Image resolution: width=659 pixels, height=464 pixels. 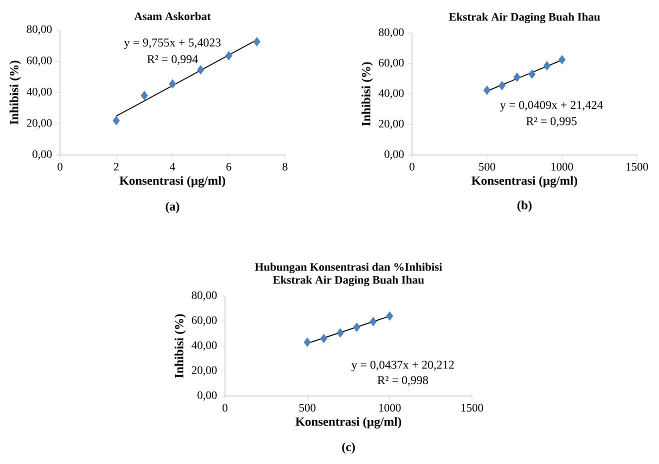 I want to click on x-tick-label: 6, so click(x=229, y=166).